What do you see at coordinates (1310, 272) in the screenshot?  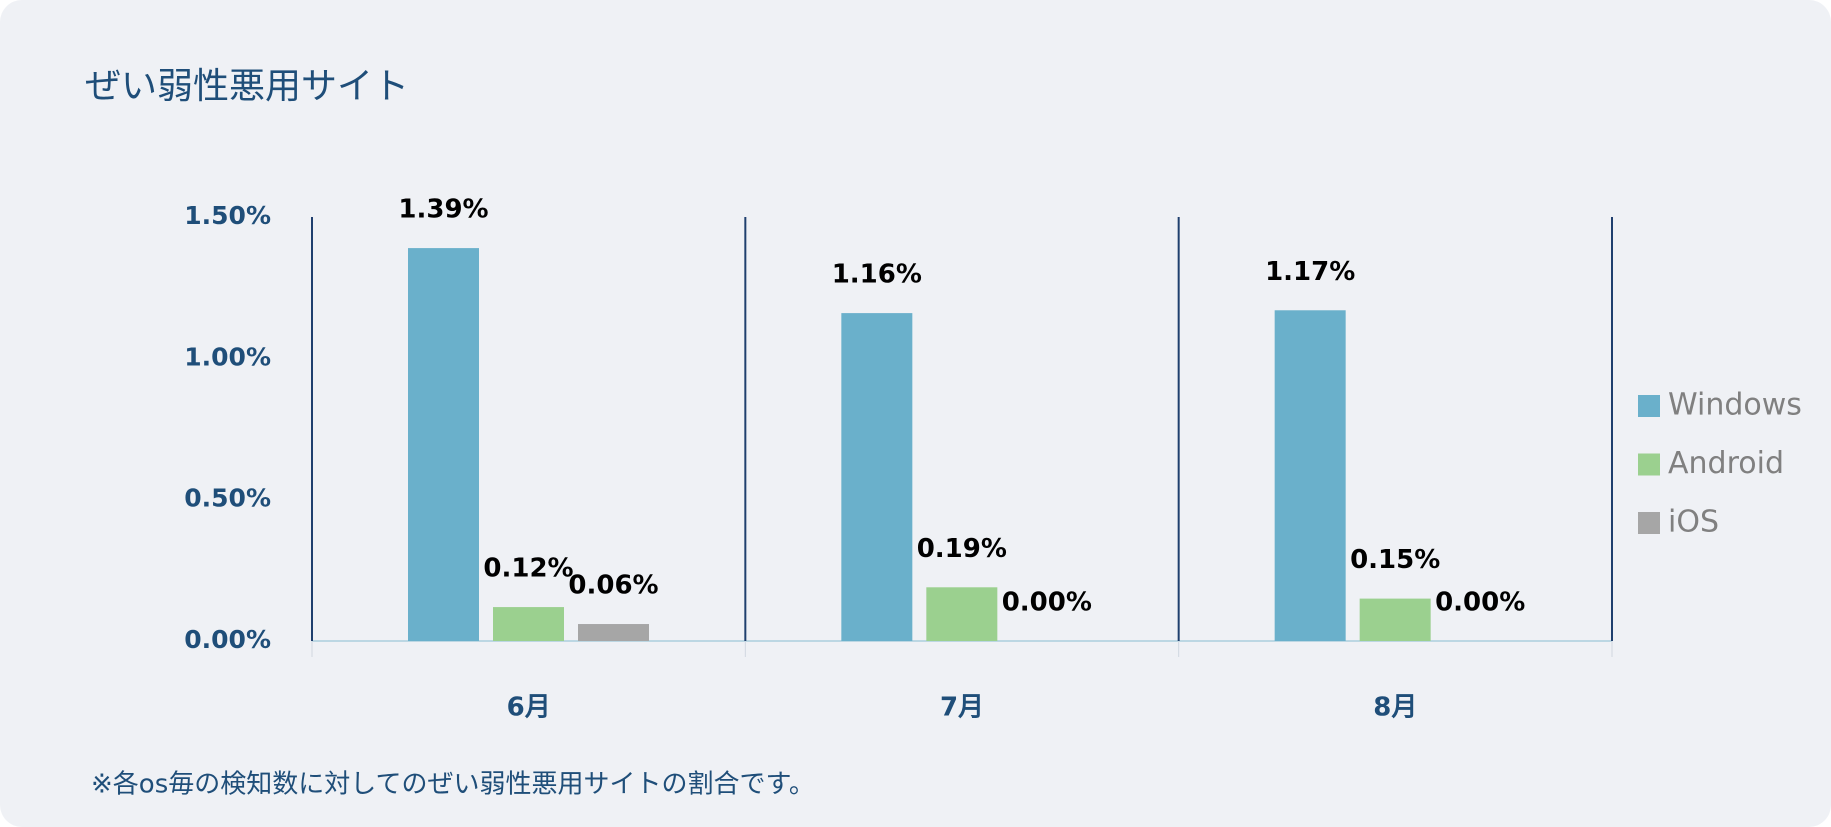 I see `value-label: 1.17%` at bounding box center [1310, 272].